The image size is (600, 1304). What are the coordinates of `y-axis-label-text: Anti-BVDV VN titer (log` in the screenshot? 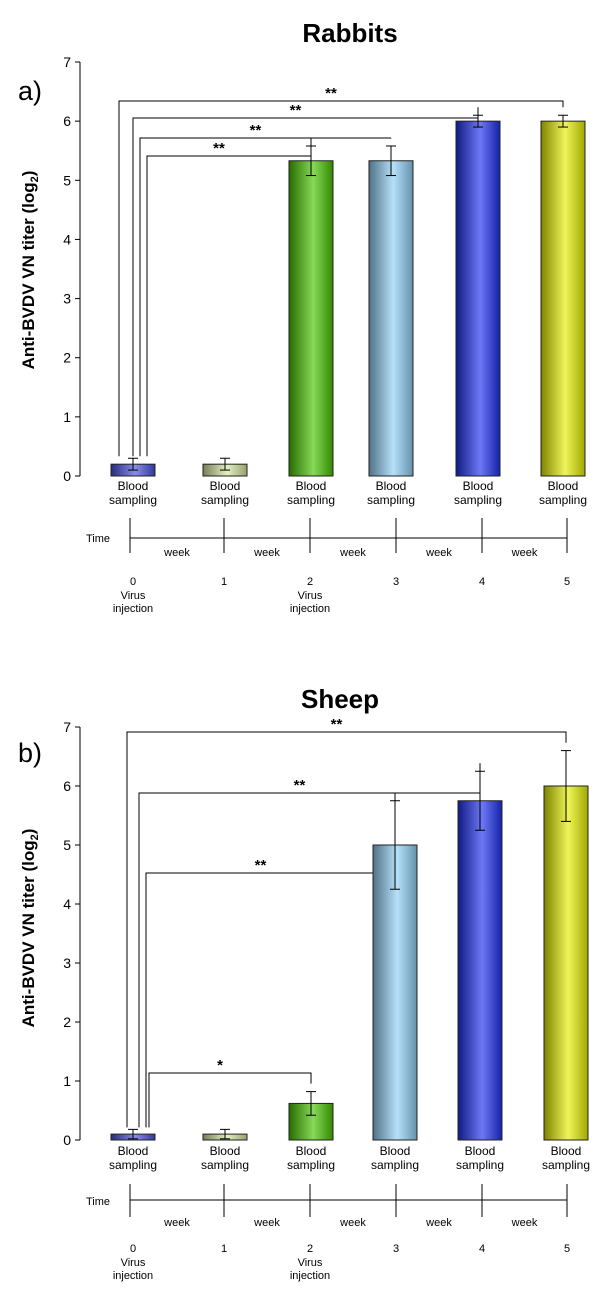 It's located at (28, 933).